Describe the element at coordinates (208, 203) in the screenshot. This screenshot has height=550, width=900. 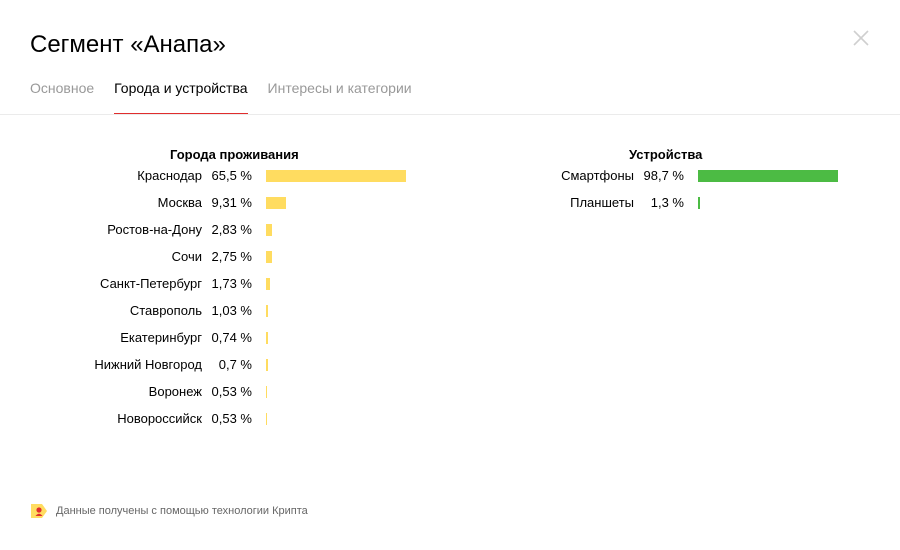
I see `cities-row: Москва 9,31 %` at that location.